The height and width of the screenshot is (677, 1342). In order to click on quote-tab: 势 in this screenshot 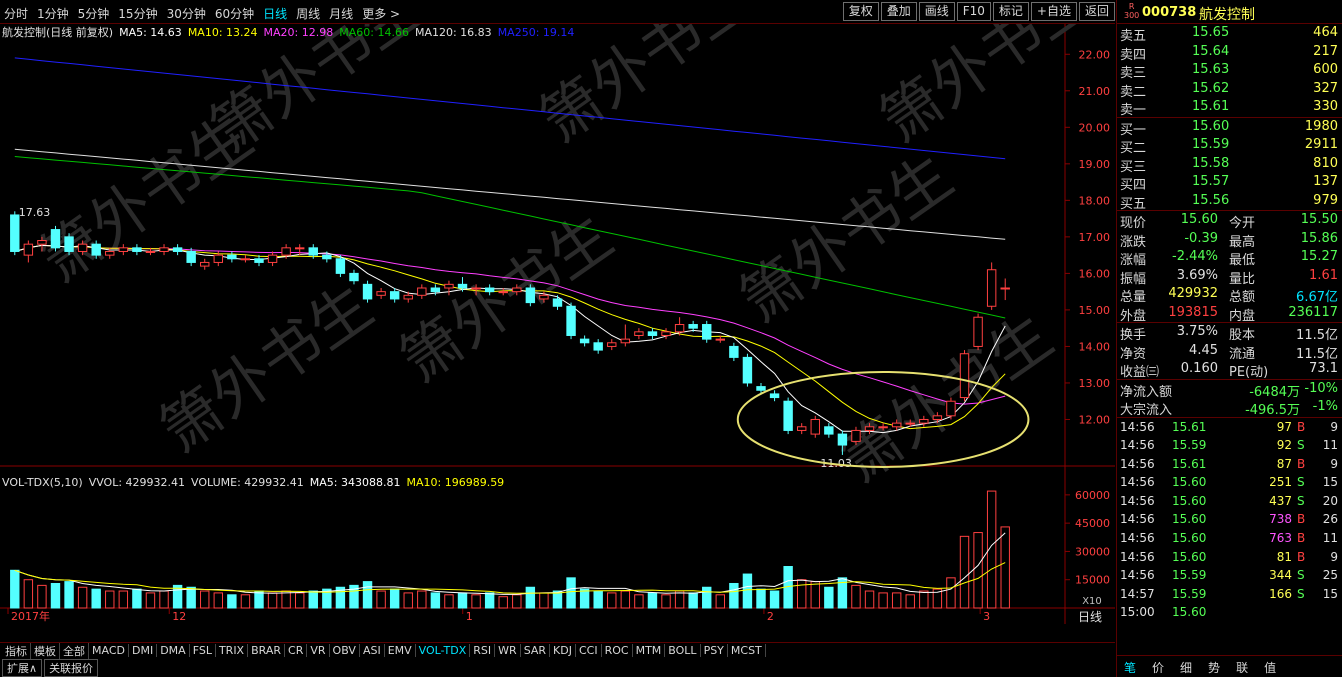, I will do `click(1214, 668)`.